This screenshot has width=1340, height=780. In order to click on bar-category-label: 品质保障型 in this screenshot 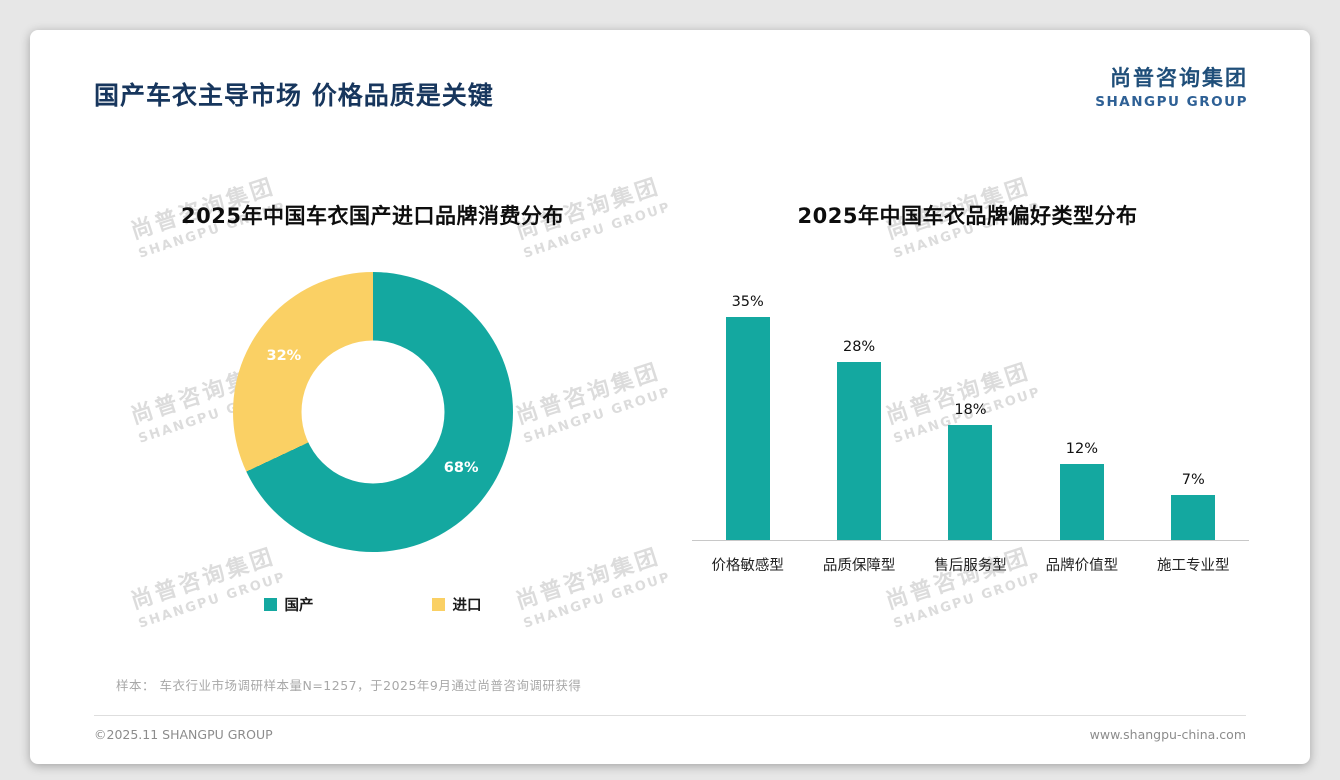, I will do `click(859, 566)`.